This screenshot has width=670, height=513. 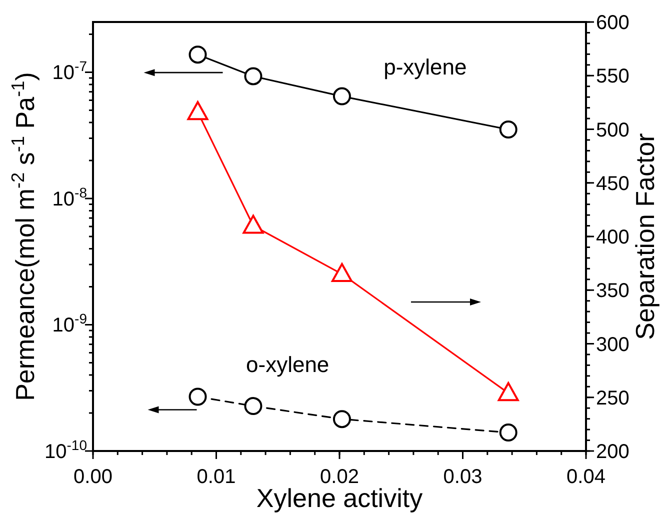 I want to click on y-tick-label: 10$^{-7}$, so click(x=70, y=71).